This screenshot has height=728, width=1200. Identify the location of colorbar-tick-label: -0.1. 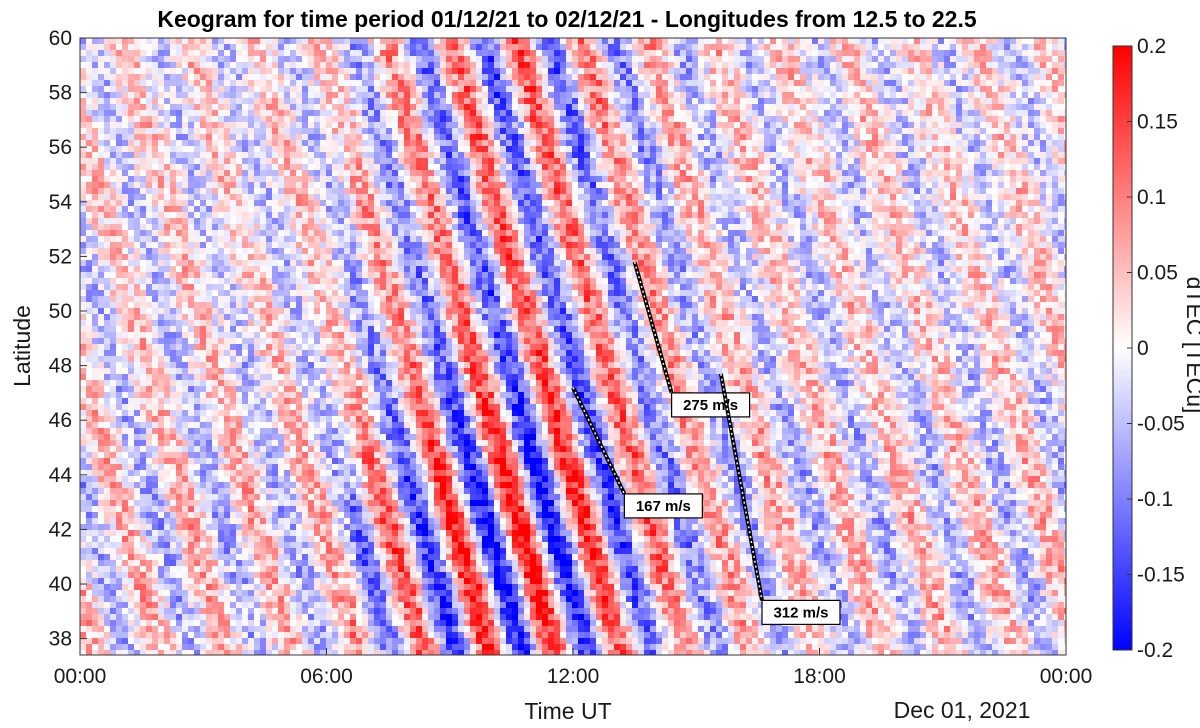
(1155, 499).